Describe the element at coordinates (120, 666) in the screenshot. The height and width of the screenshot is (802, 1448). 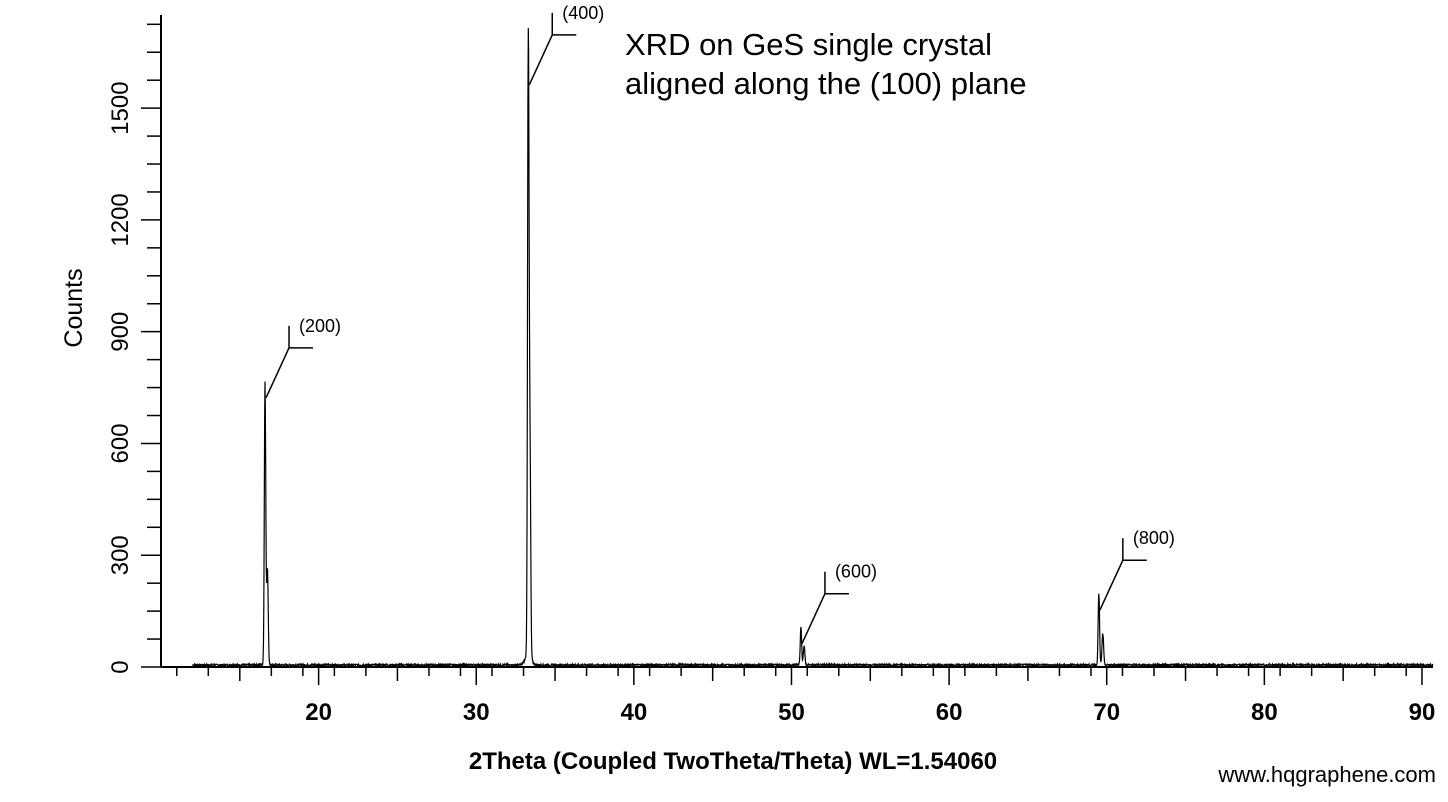
I see `y-tick-label: 0` at that location.